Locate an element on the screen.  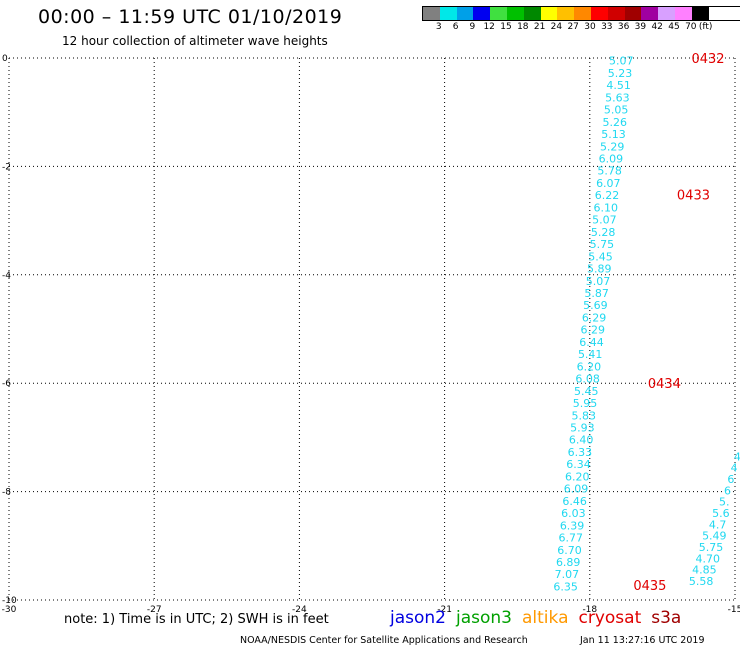
color-scale-label: 36 is located at coordinates (623, 27).